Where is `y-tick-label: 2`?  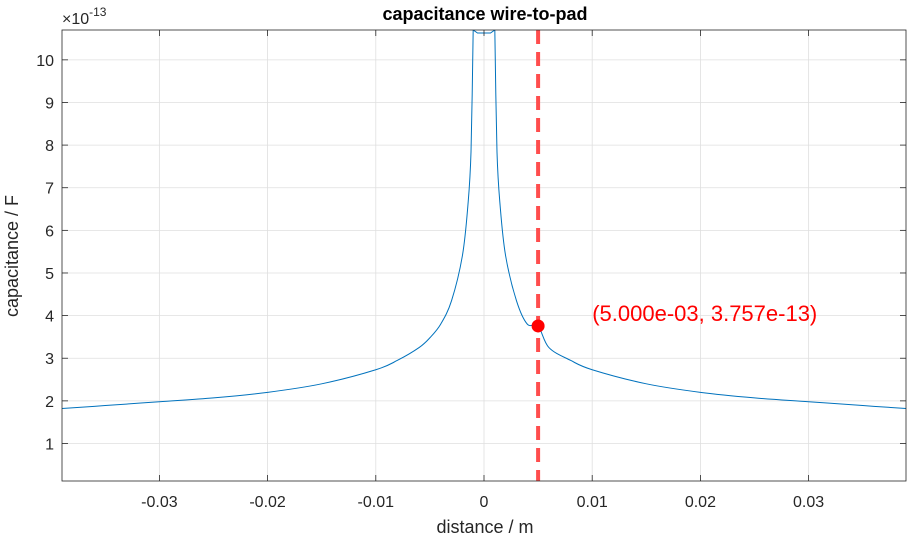 y-tick-label: 2 is located at coordinates (49, 402).